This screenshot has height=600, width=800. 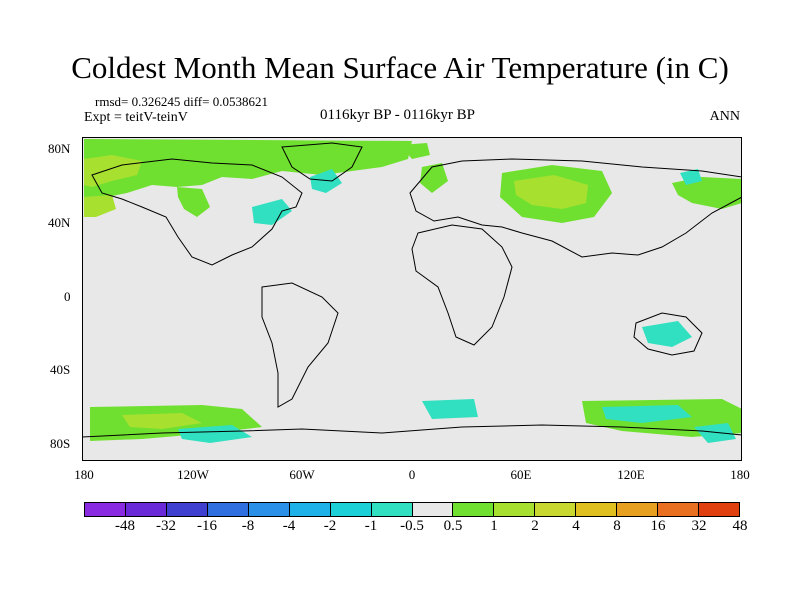 I want to click on colorbar-label: -48, so click(x=125, y=526).